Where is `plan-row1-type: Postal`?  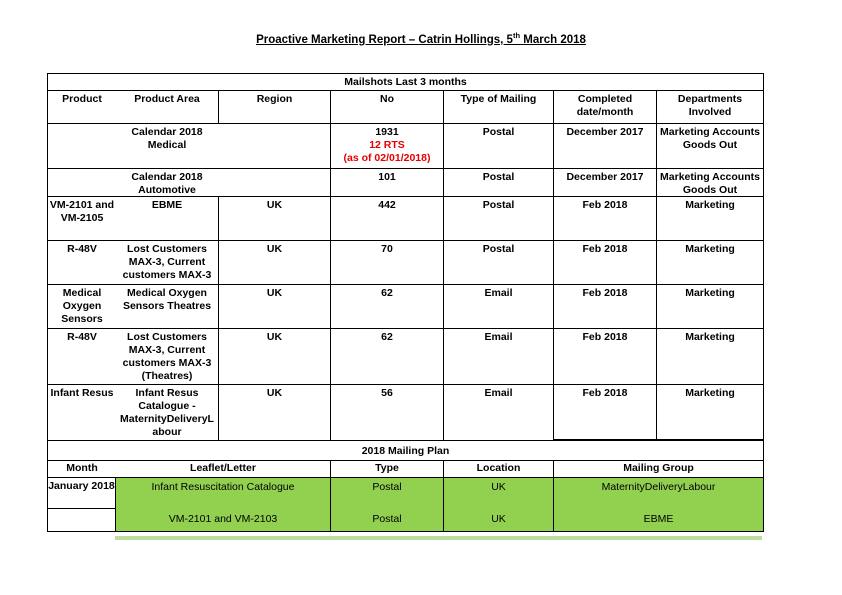 plan-row1-type: Postal is located at coordinates (387, 493).